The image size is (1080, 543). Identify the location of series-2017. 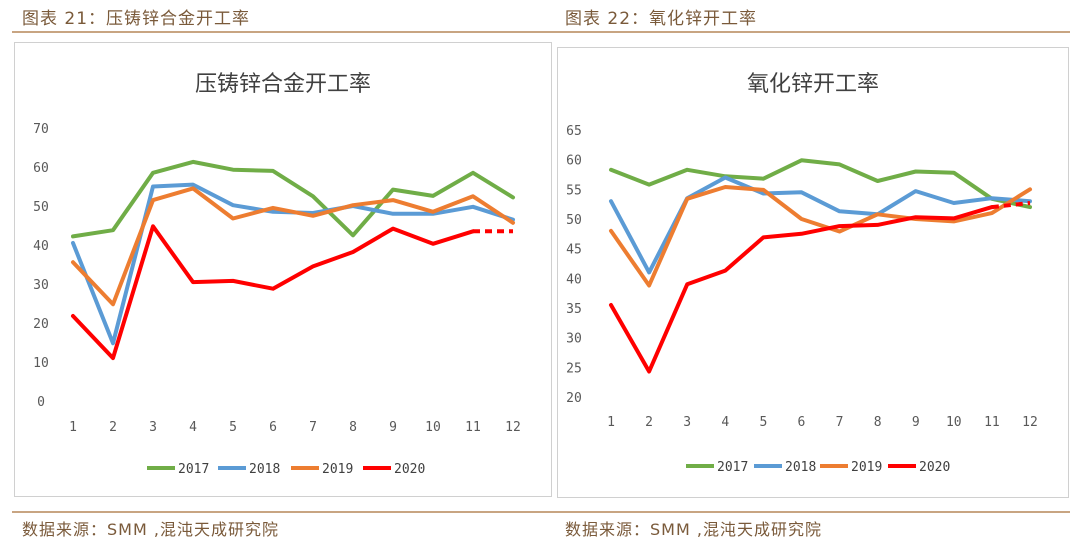
(293, 199).